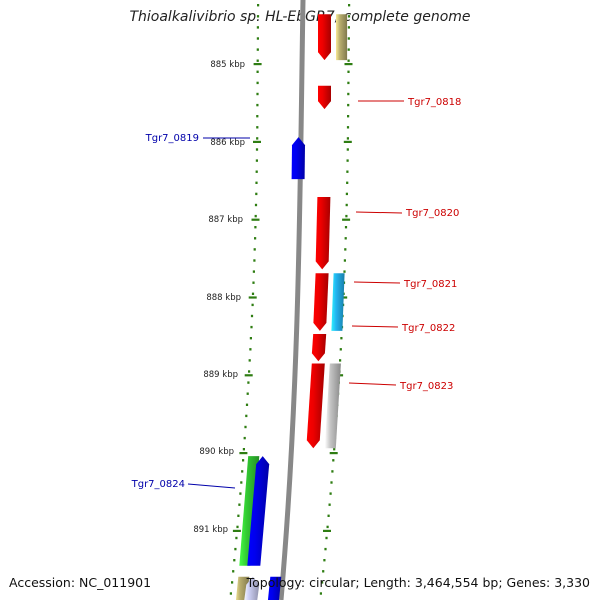 This screenshot has width=600, height=600. What do you see at coordinates (158, 484) in the screenshot?
I see `gene-label-tgr7-0824: Tgr7_0824` at bounding box center [158, 484].